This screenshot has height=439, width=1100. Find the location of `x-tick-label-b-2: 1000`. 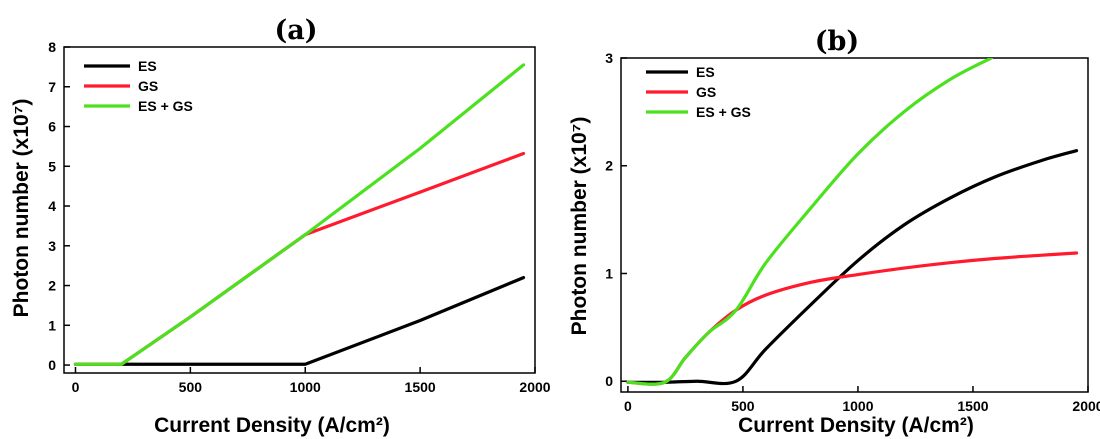

x-tick-label-b-2: 1000 is located at coordinates (857, 406).